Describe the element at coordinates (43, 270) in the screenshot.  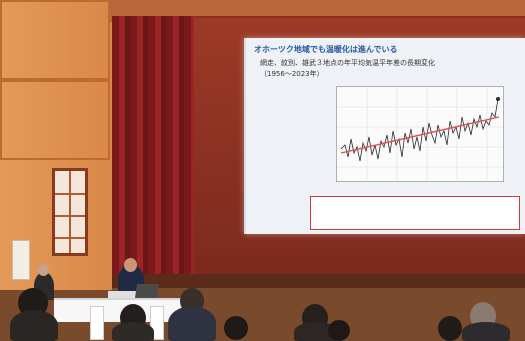
I see `panelist-head` at that location.